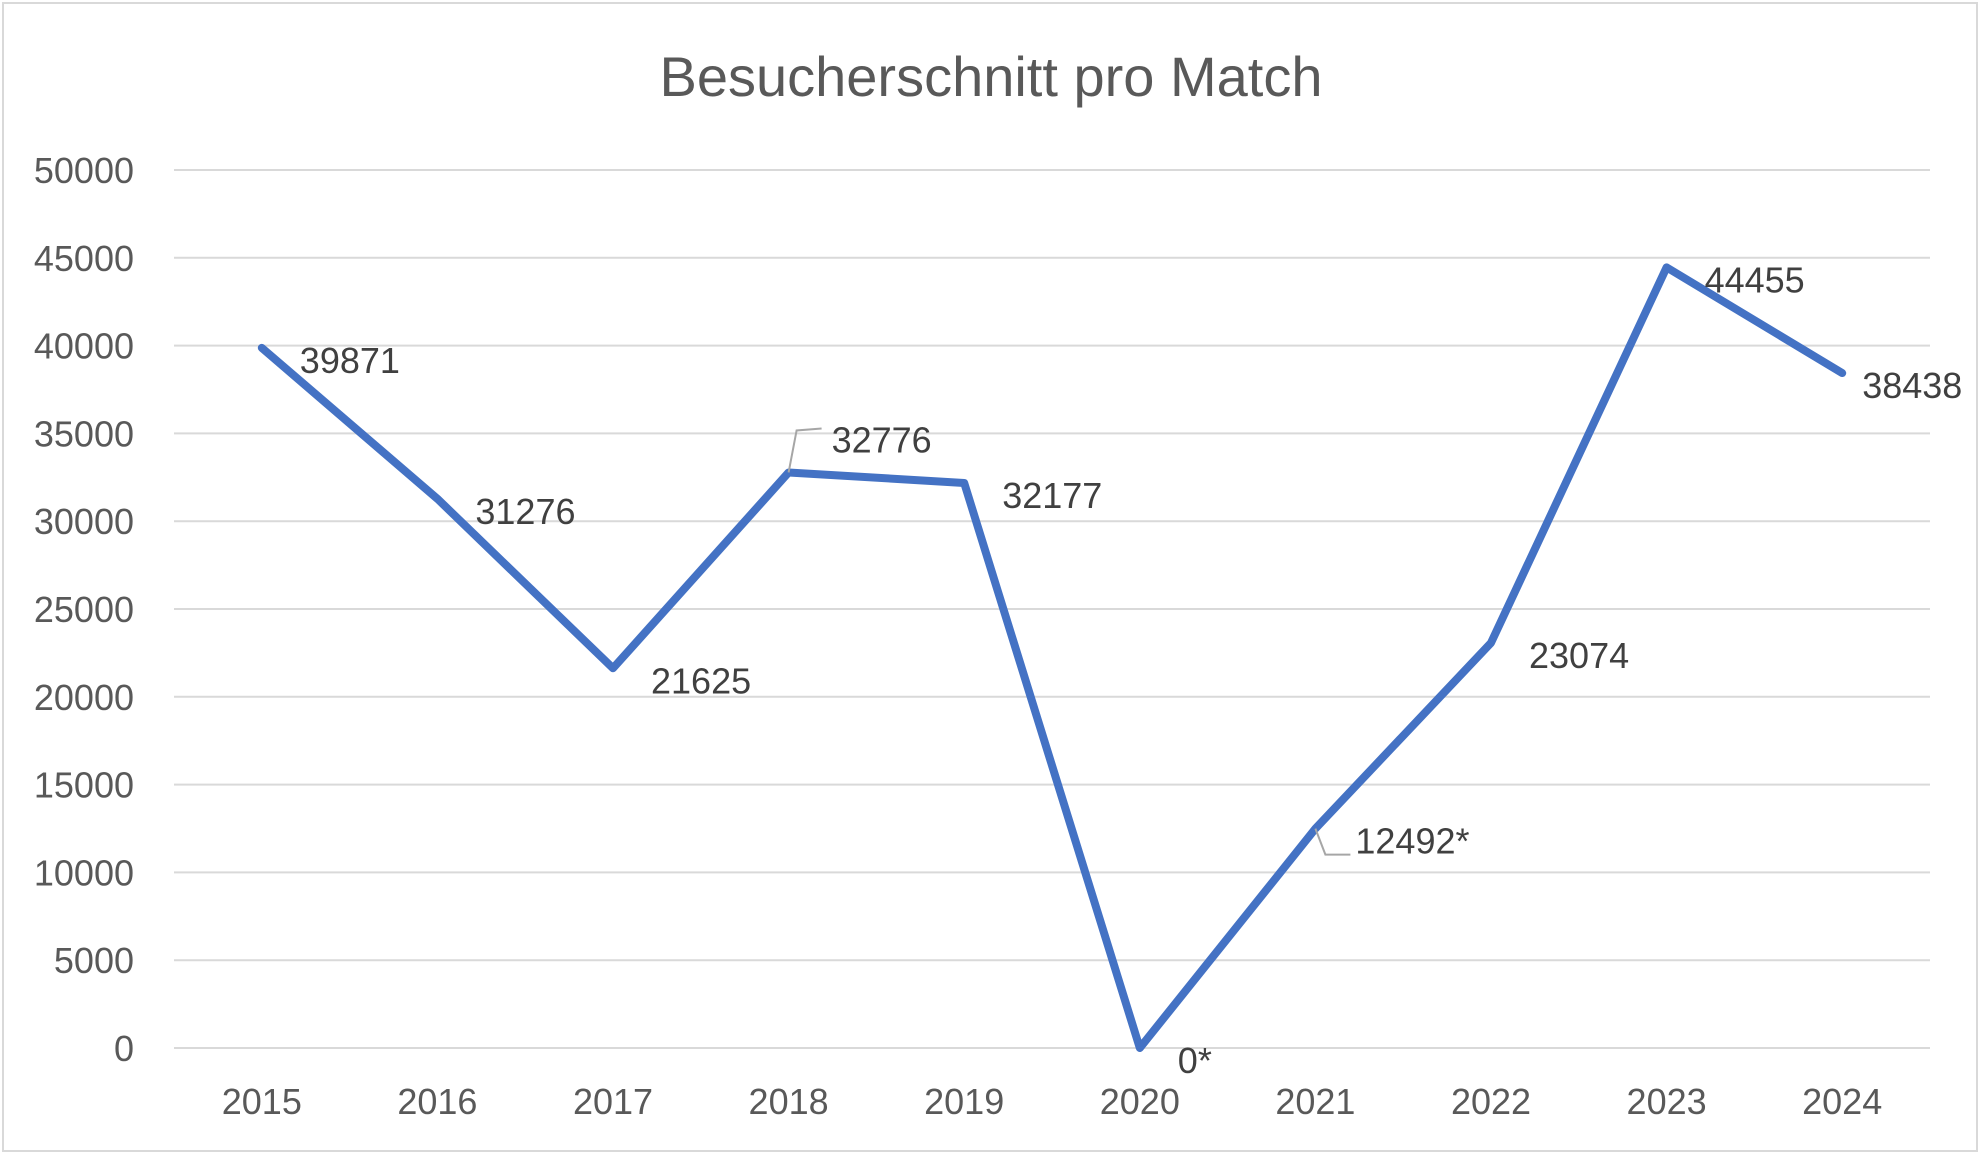  Describe the element at coordinates (1052, 495) in the screenshot. I see `data-label: 32177` at that location.